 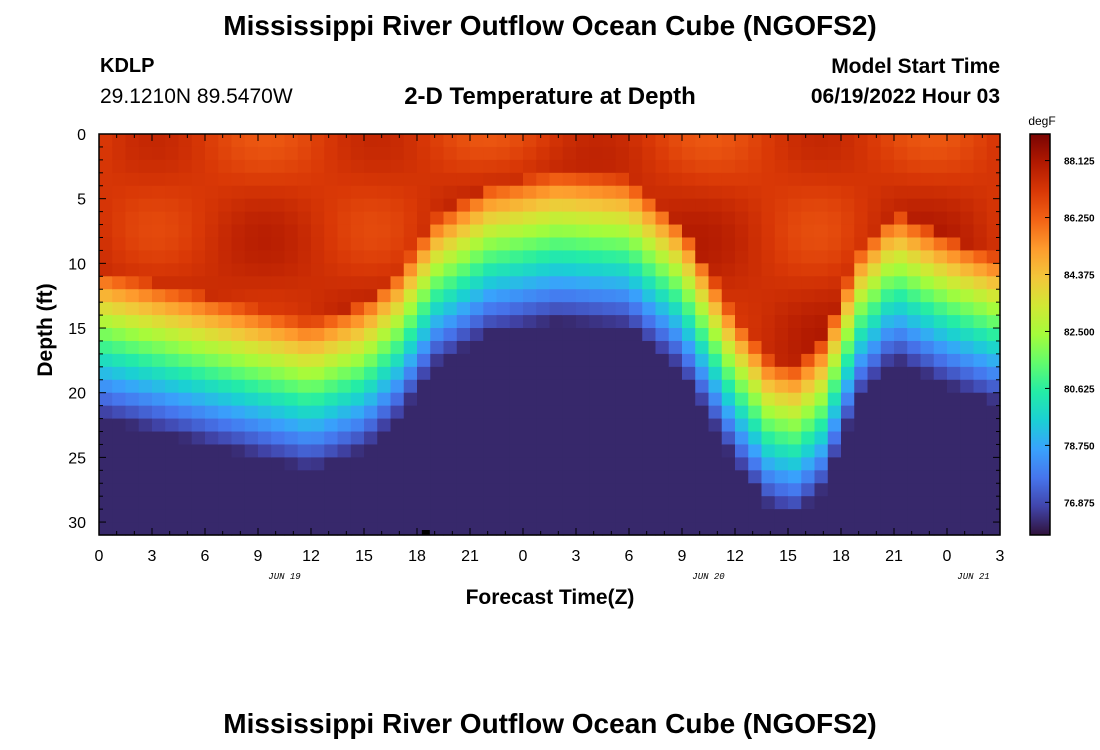 I want to click on x-tick-label: 3, so click(x=1000, y=556).